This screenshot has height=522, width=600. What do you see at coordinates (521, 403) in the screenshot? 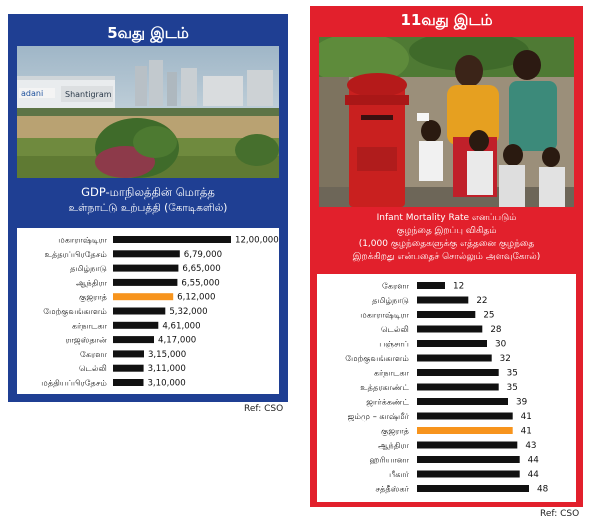
I see `bar-value-label: 39` at bounding box center [521, 403].